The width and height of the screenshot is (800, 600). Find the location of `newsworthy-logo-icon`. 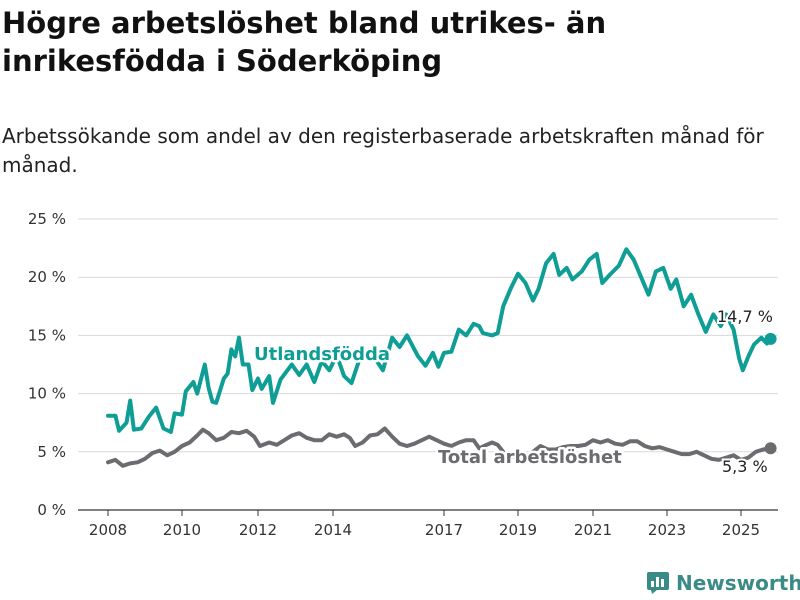

newsworthy-logo-icon is located at coordinates (658, 583).